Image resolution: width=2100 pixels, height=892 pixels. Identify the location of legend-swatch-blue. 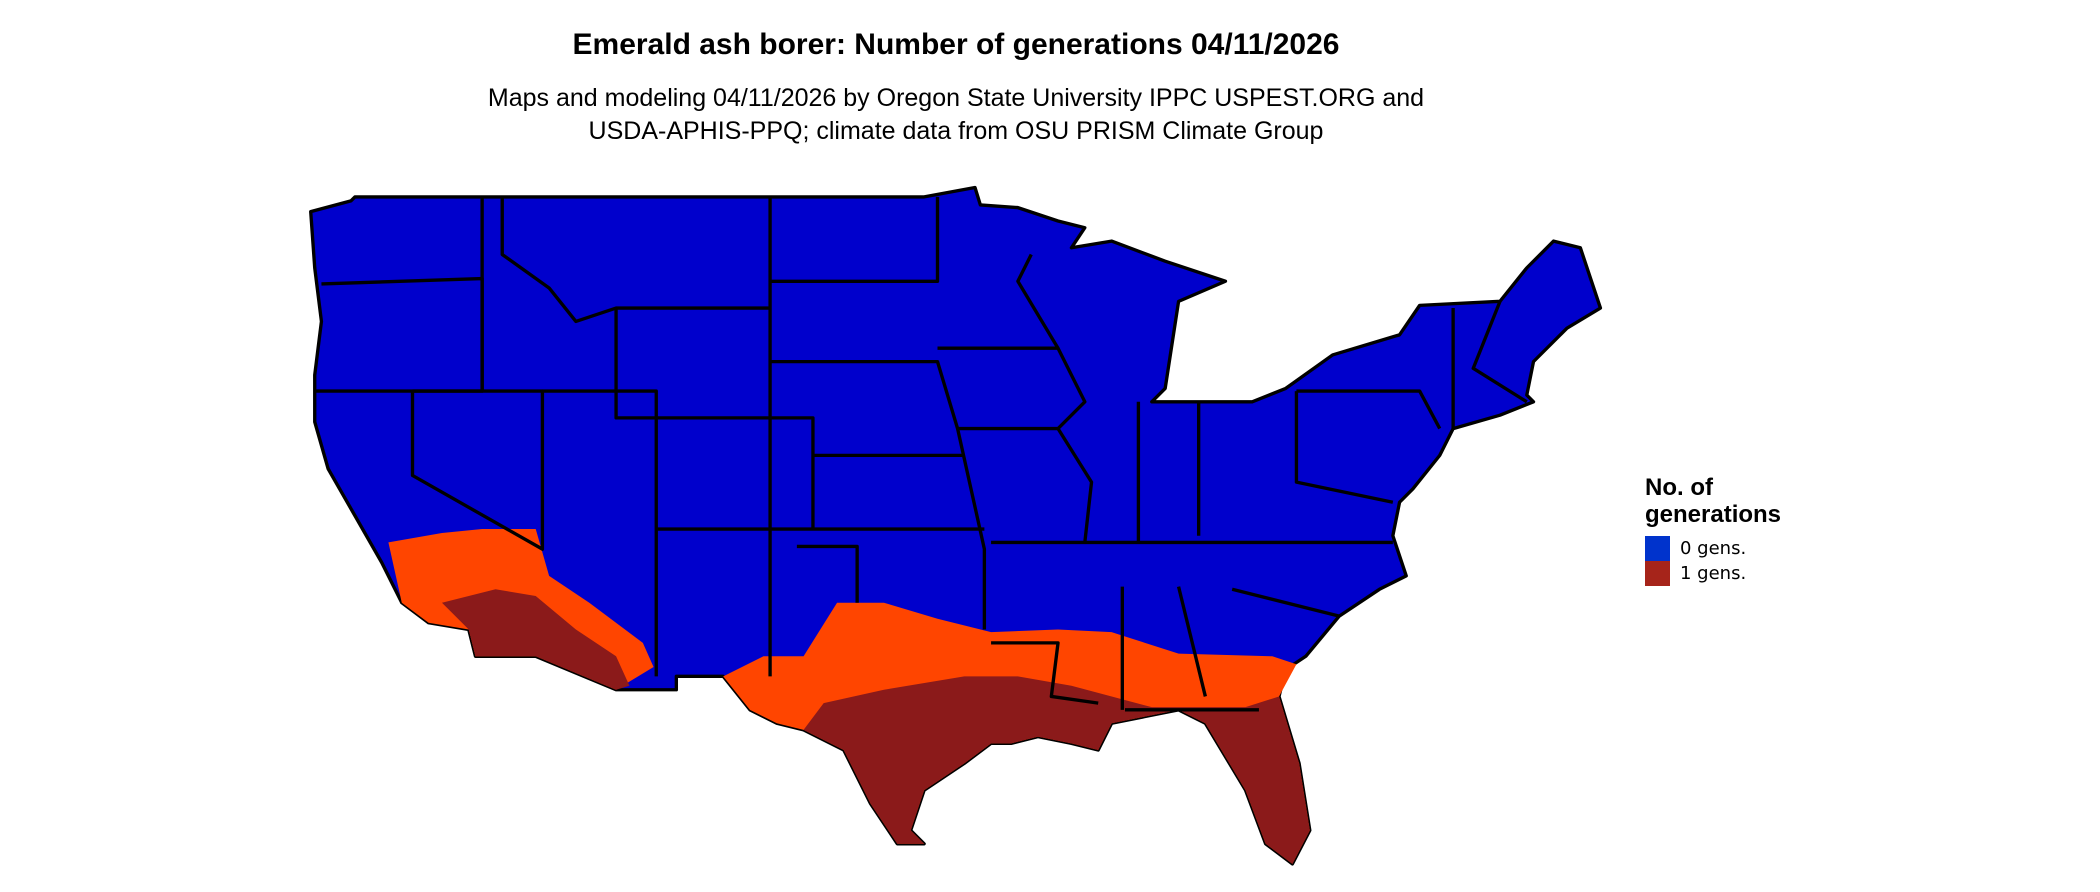
(1657, 548).